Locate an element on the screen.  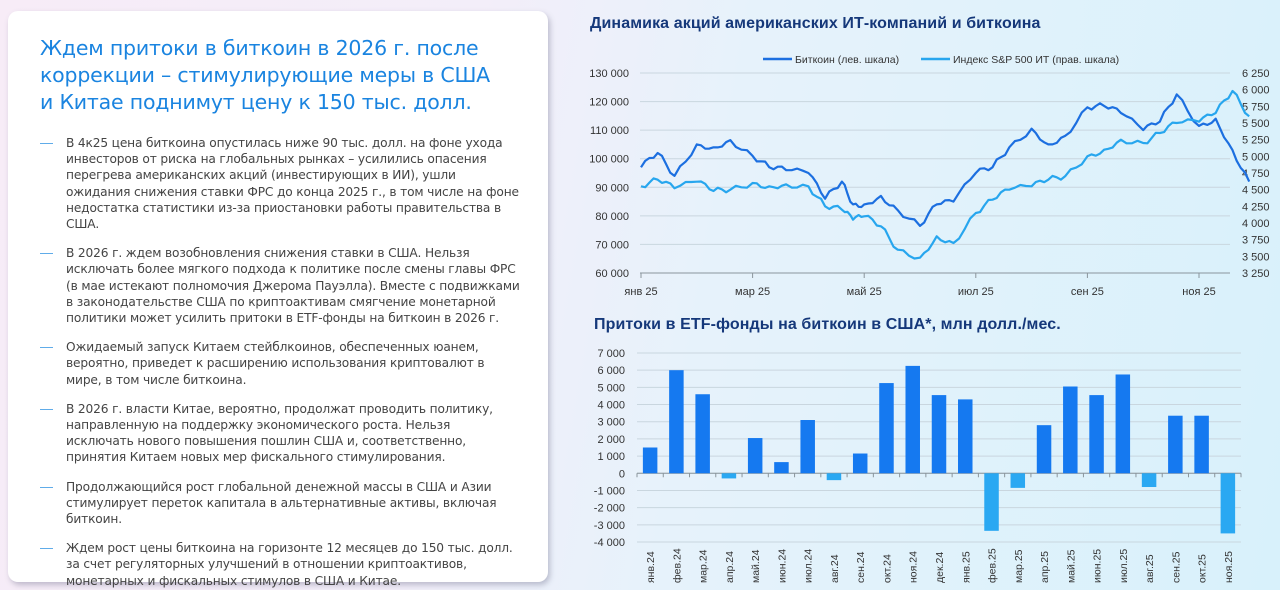
bar-ноя.25 is located at coordinates (1228, 503).